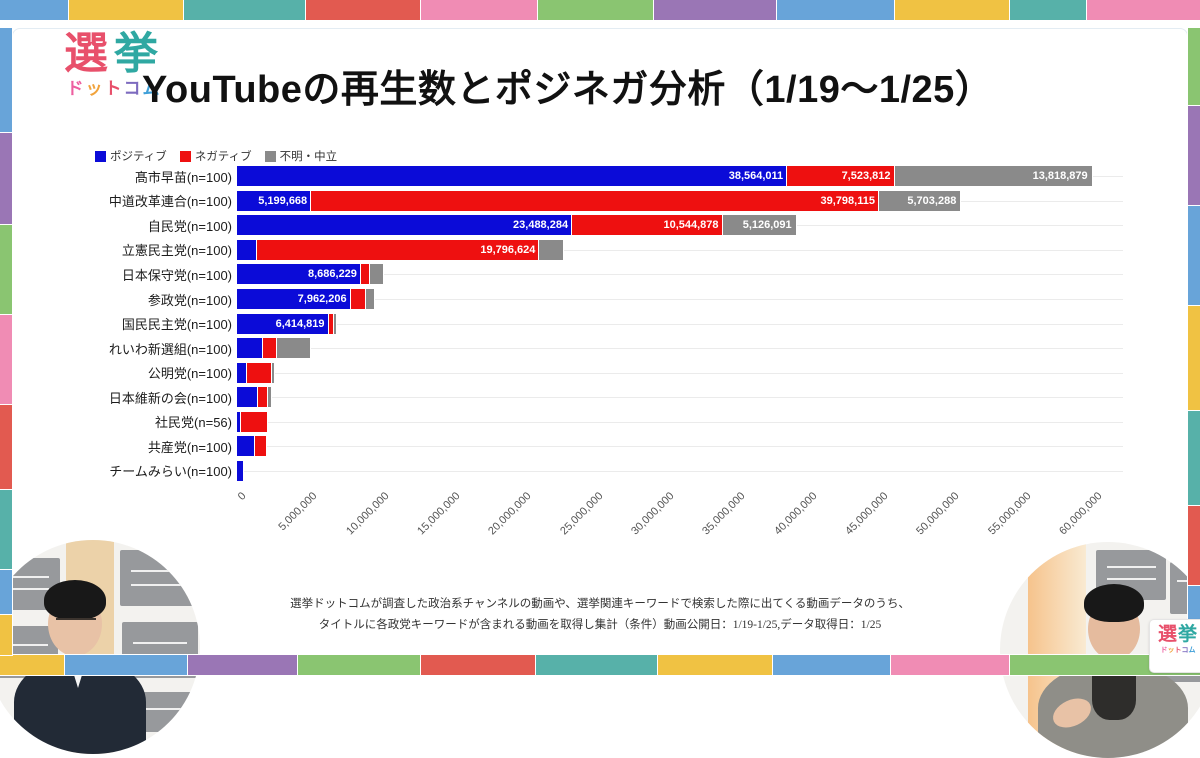  What do you see at coordinates (75, 600) in the screenshot?
I see `person-hair` at bounding box center [75, 600].